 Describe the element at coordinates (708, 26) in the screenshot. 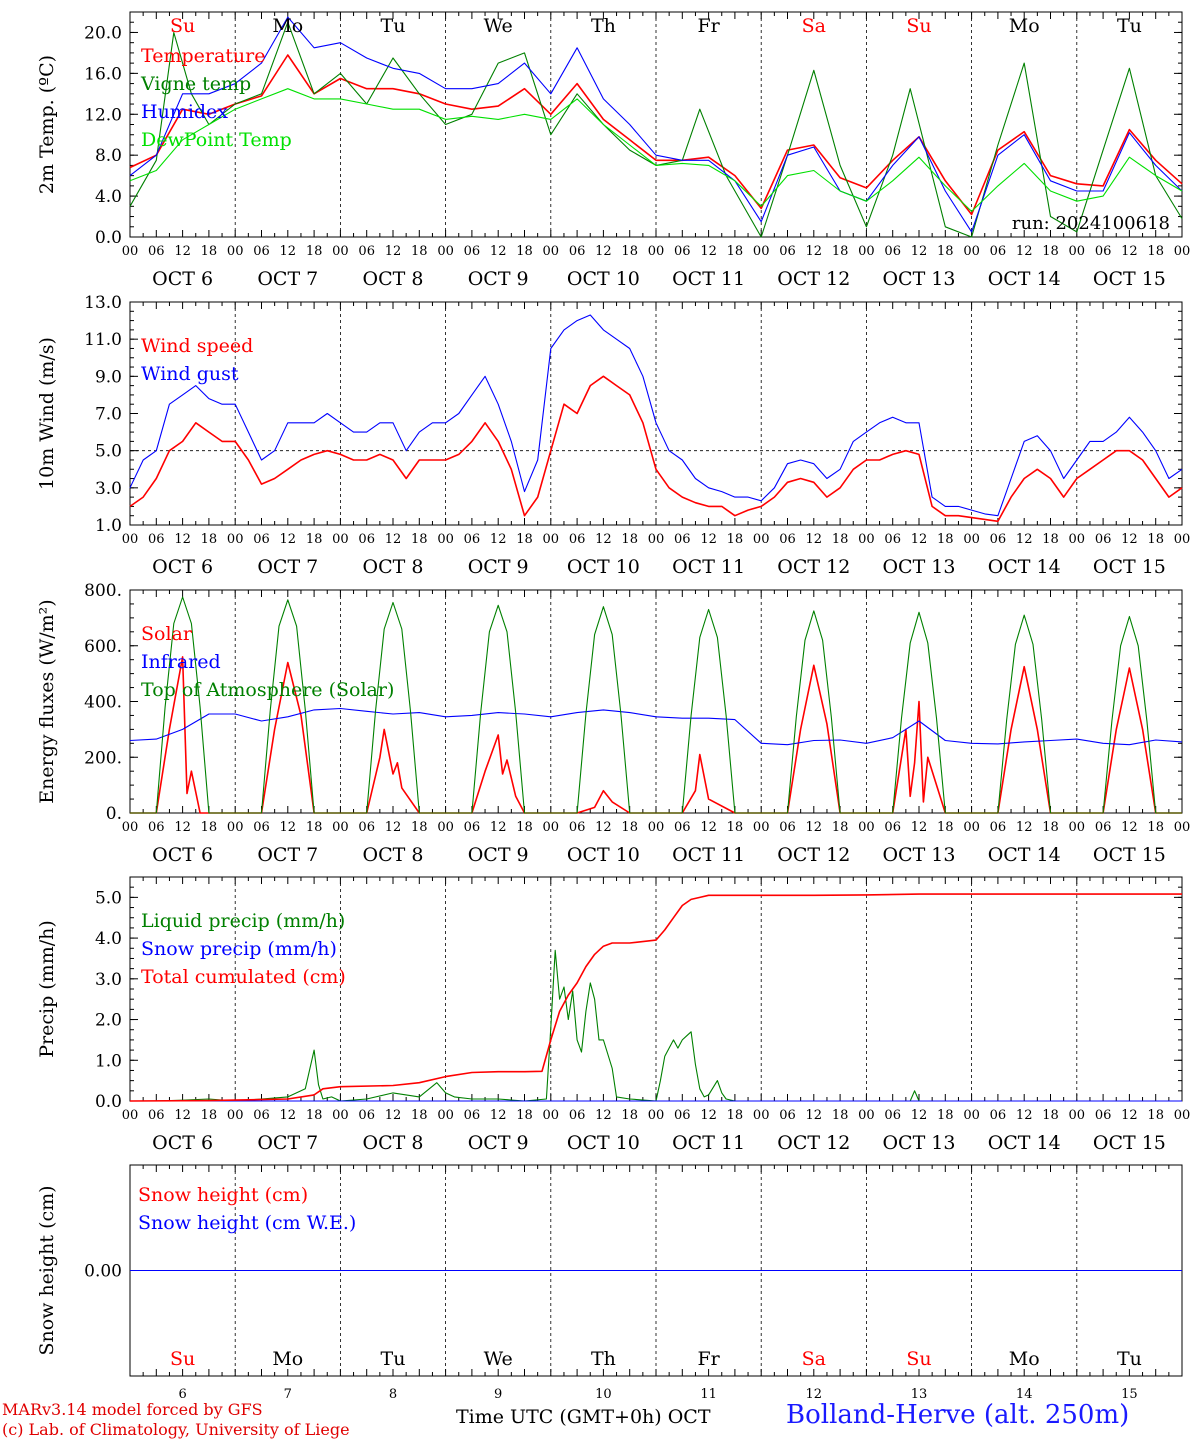

I see `weekday-label: Fr` at that location.